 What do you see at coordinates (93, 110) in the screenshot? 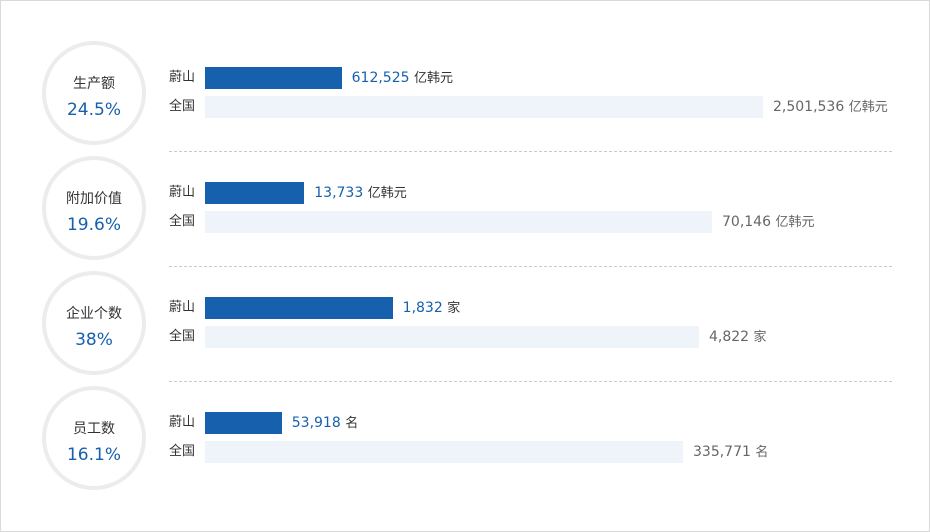
I see `share-percent: 24.5%` at bounding box center [93, 110].